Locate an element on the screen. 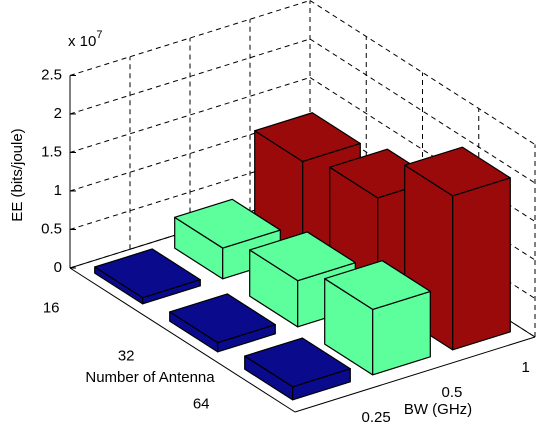 This screenshot has width=550, height=434. y-tick-label: 0.25 is located at coordinates (376, 417).